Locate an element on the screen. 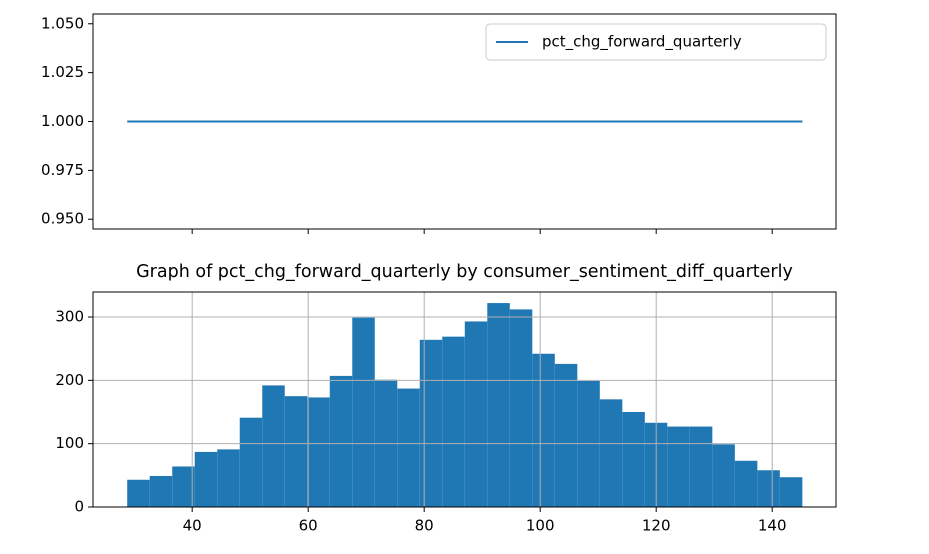  legend-box is located at coordinates (656, 42).